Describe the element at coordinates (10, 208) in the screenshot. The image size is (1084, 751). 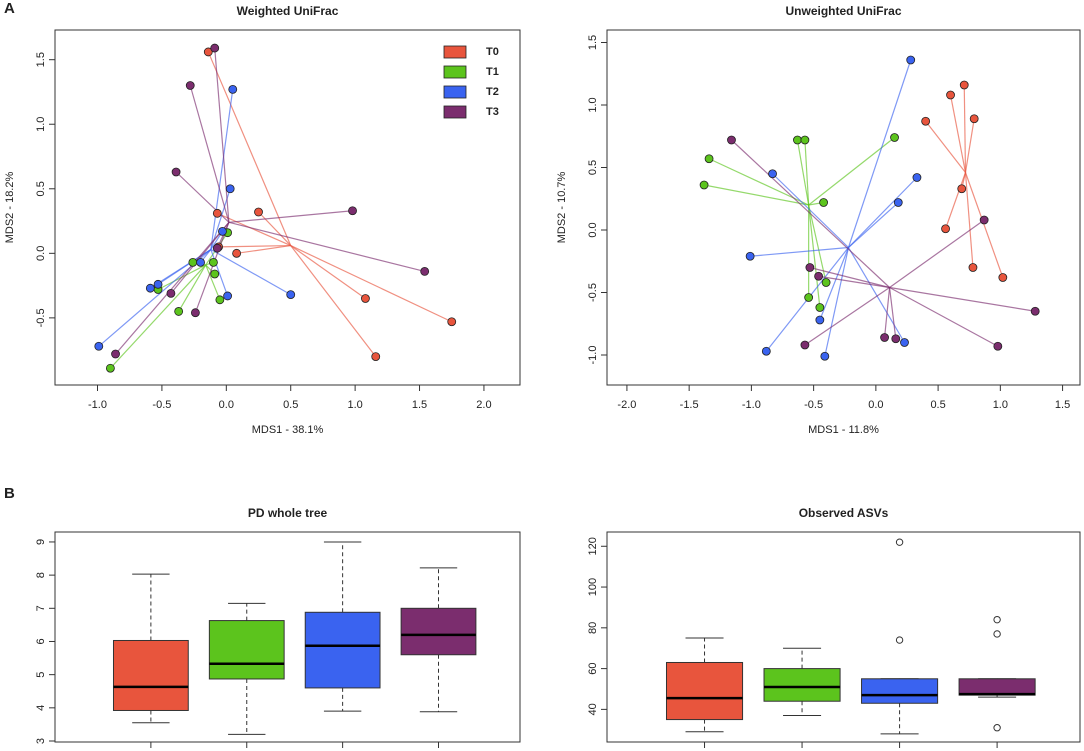
I see `y-axis-label: MDS2 - 18.2%` at that location.